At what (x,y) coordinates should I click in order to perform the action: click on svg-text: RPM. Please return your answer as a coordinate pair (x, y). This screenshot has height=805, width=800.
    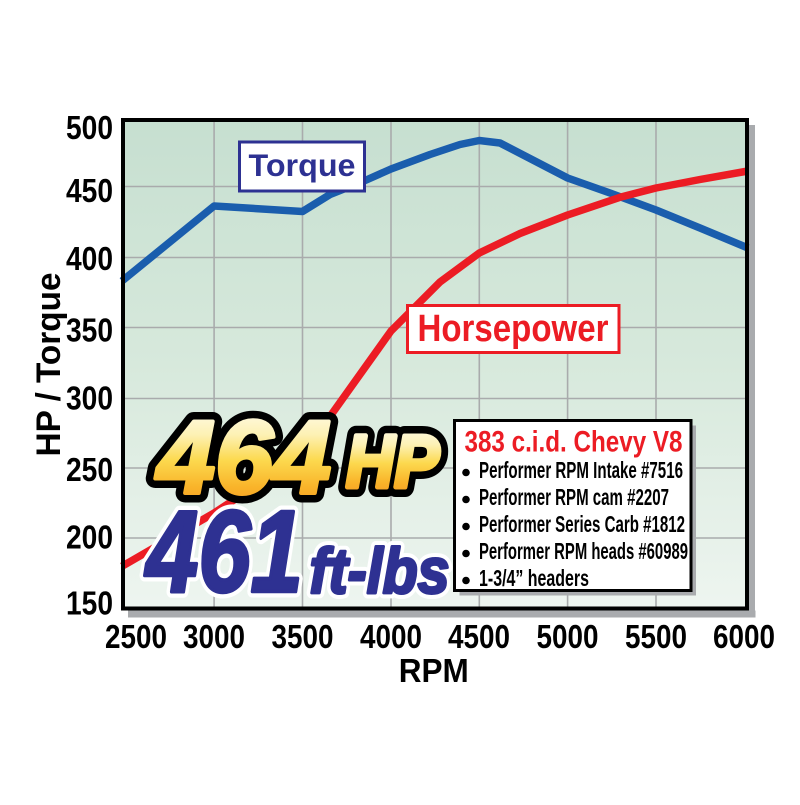
    Looking at the image, I should click on (434, 670).